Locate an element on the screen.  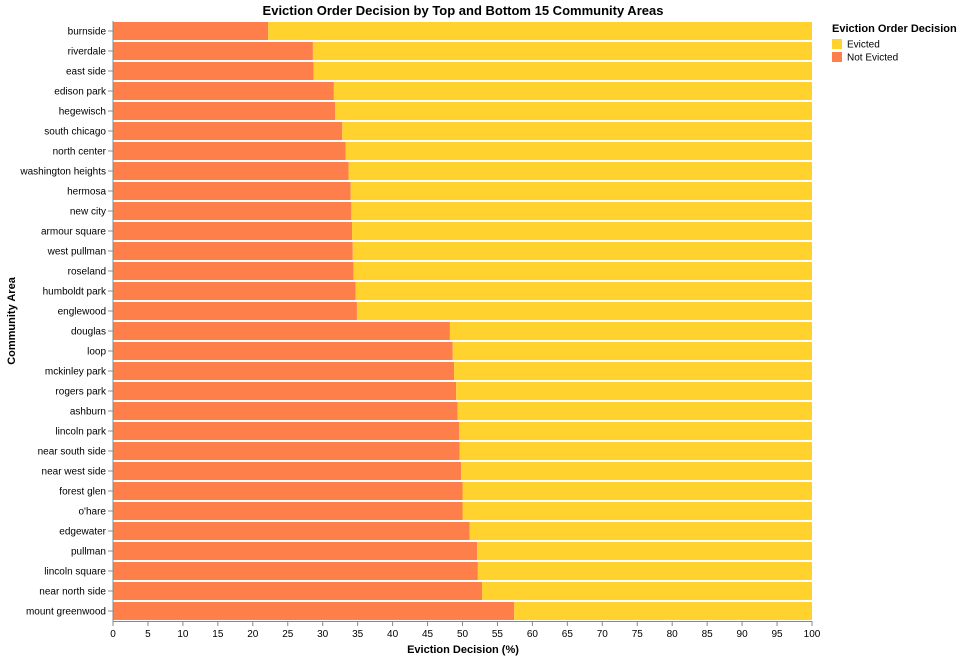
bar-not-evicted-near-south-side is located at coordinates (286, 451).